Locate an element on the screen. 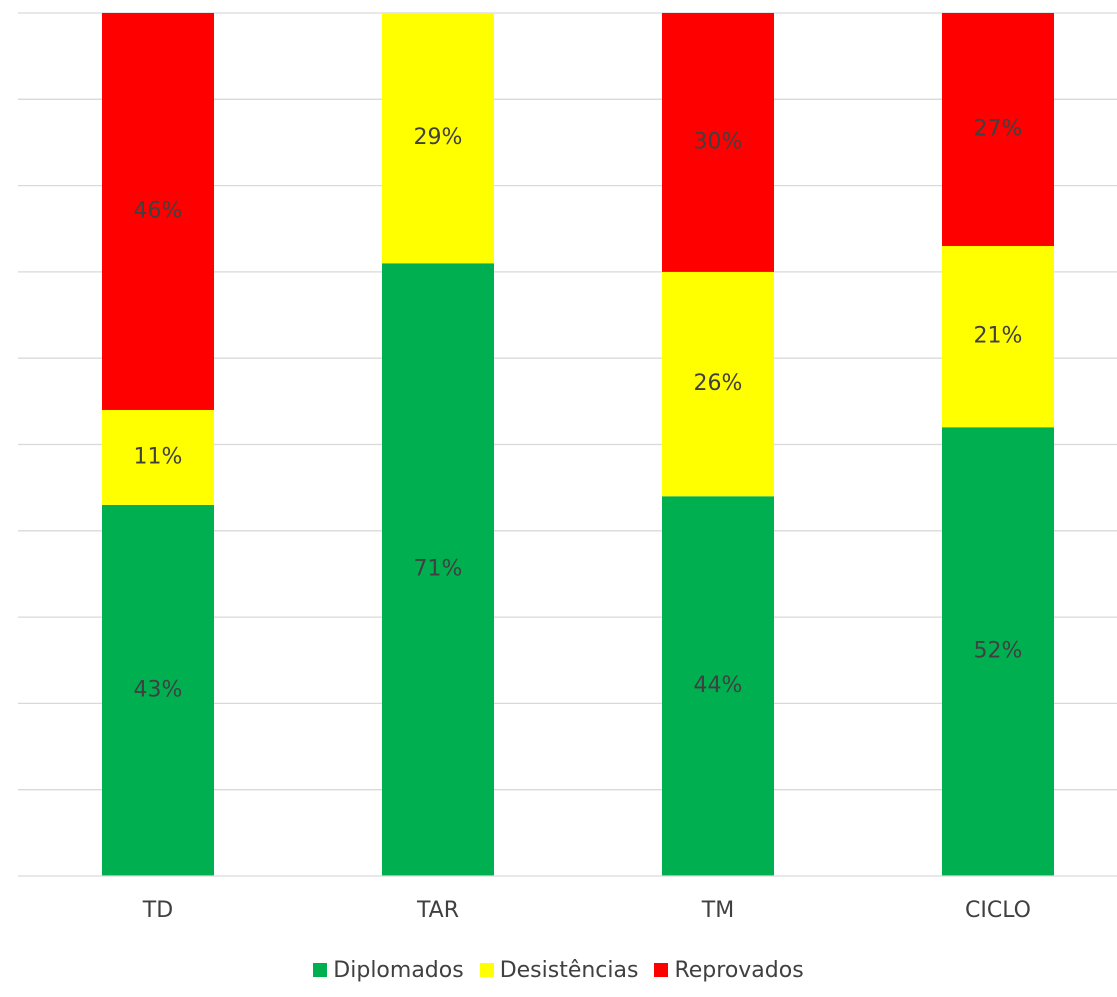 The height and width of the screenshot is (997, 1117). legend-label: Diplomados is located at coordinates (398, 970).